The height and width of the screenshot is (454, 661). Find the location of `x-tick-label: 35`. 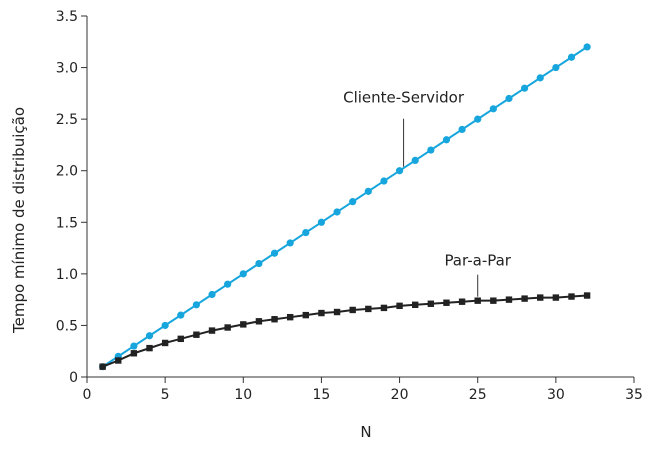

x-tick-label: 35 is located at coordinates (634, 395).